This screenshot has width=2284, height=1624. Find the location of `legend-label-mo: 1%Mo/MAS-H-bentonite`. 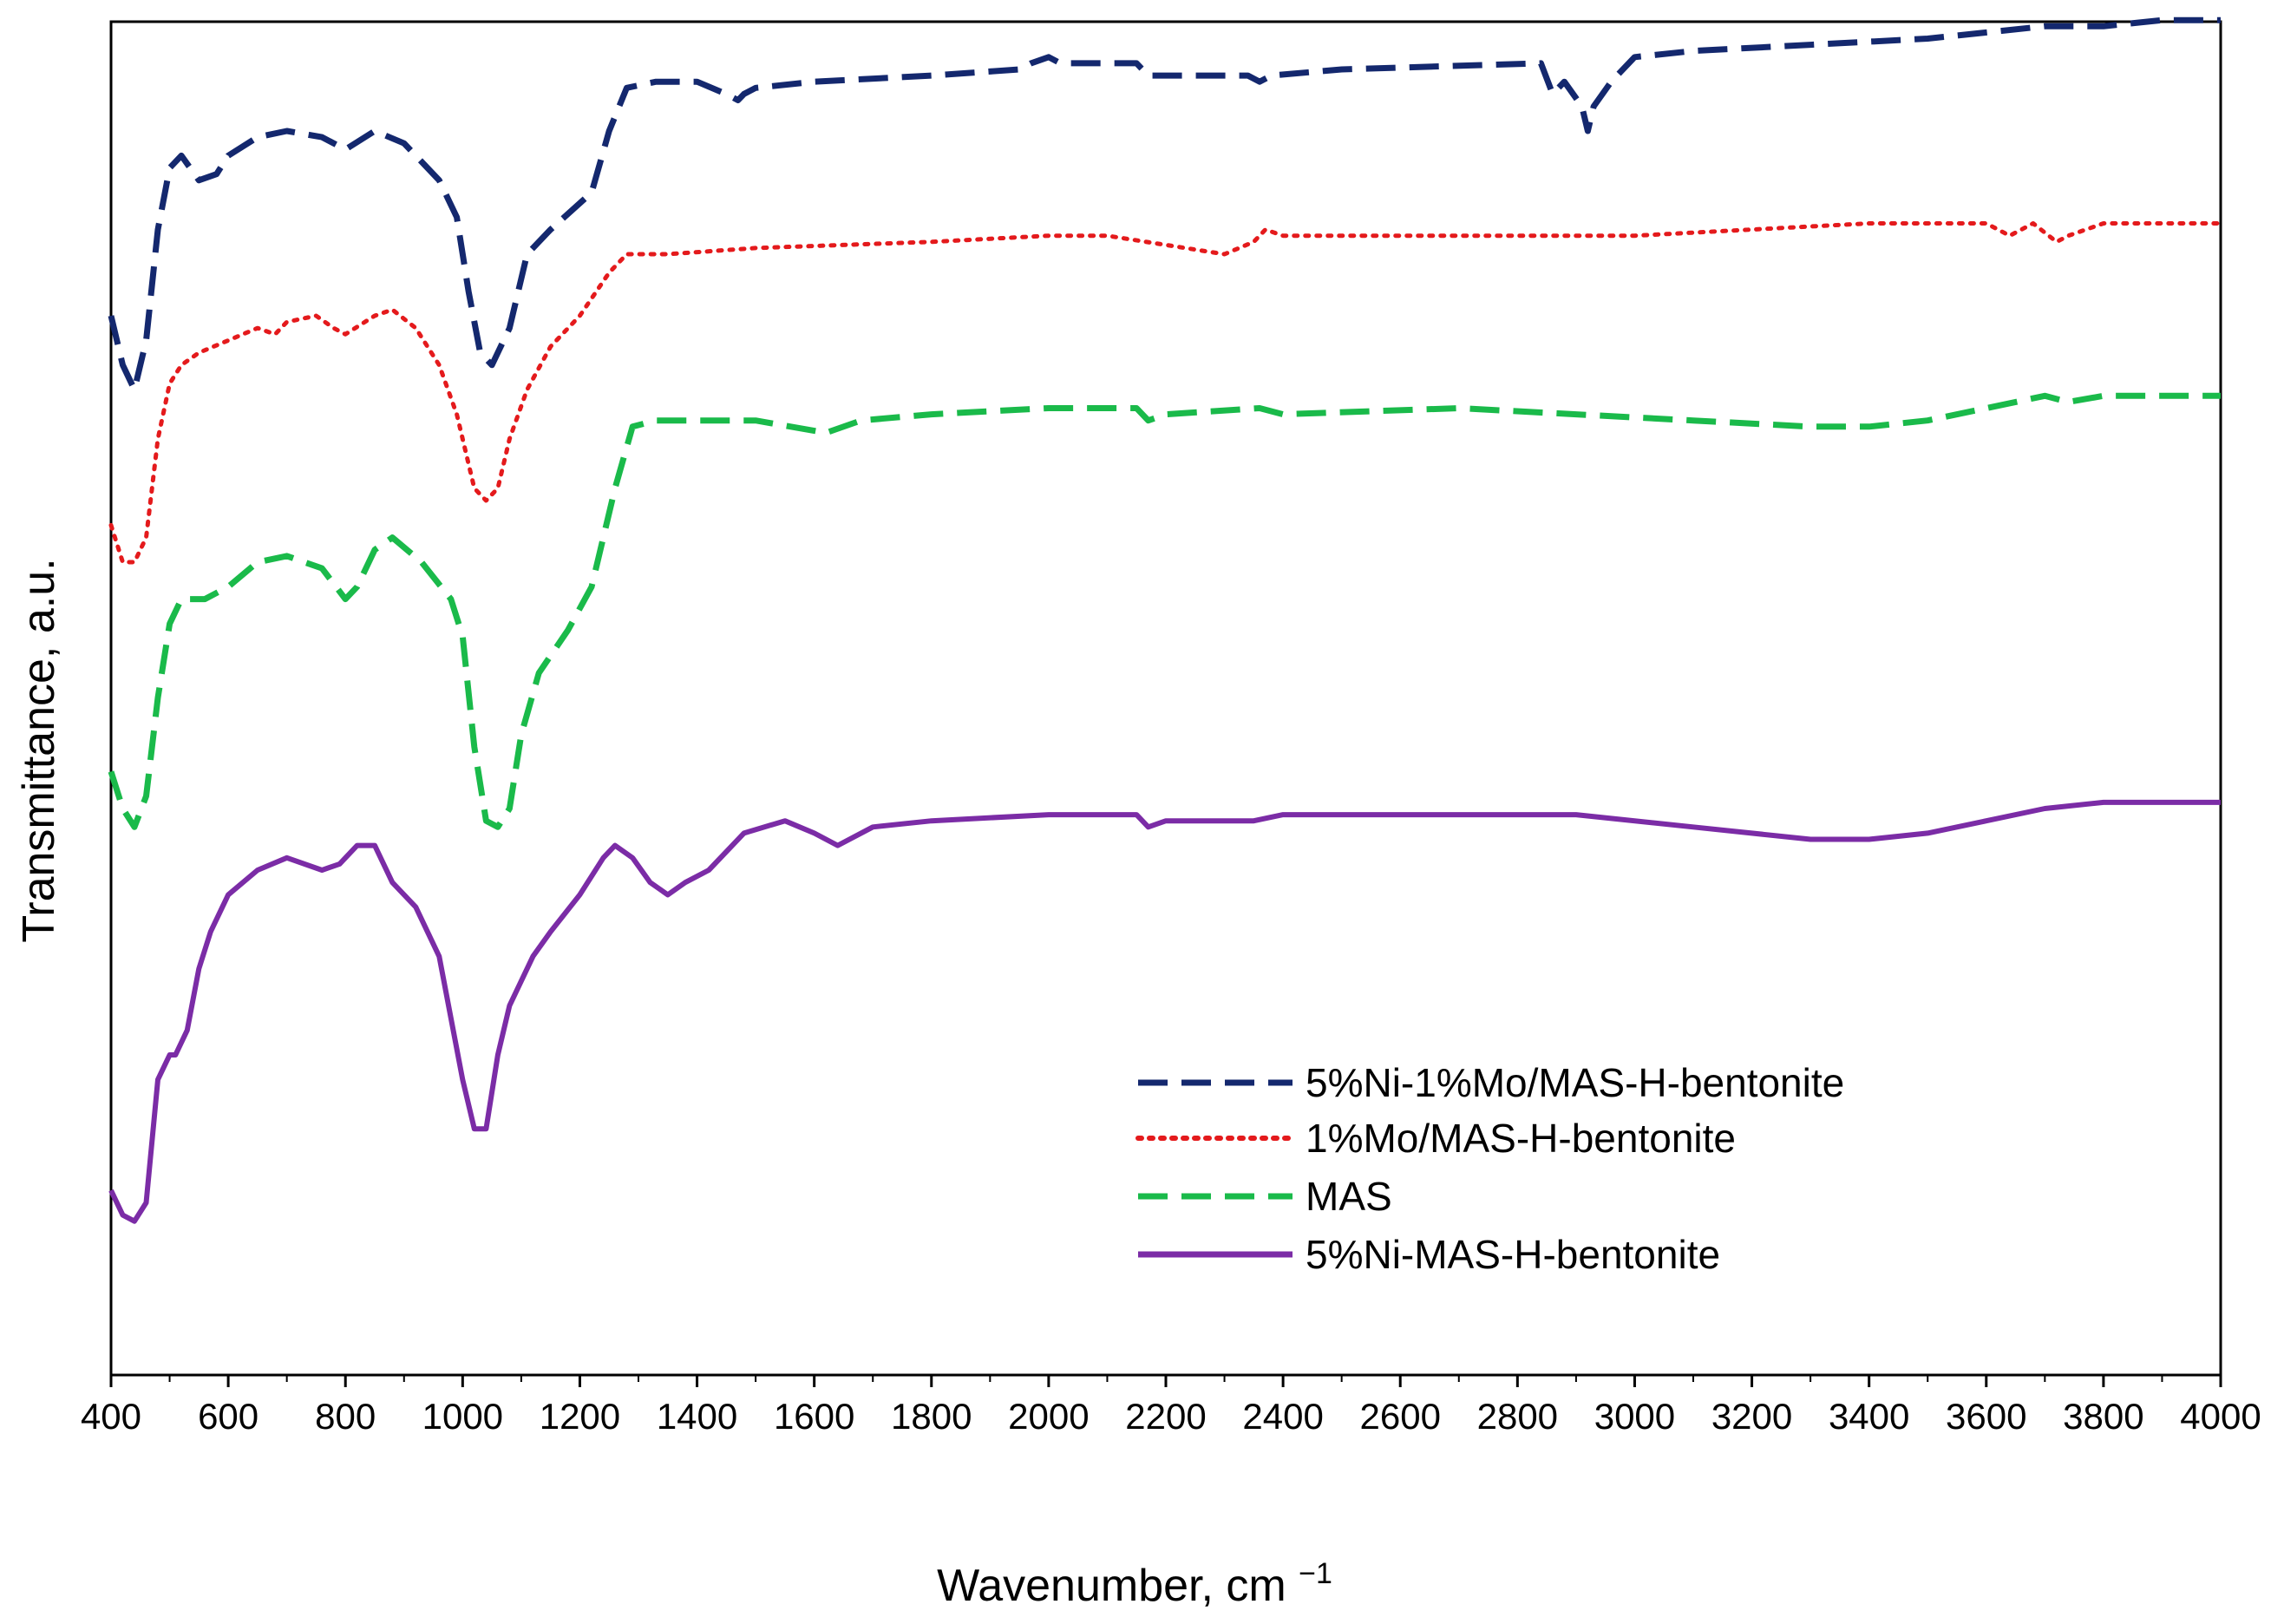

legend-label-mo: 1%Mo/MAS-H-bentonite is located at coordinates (1521, 1138).